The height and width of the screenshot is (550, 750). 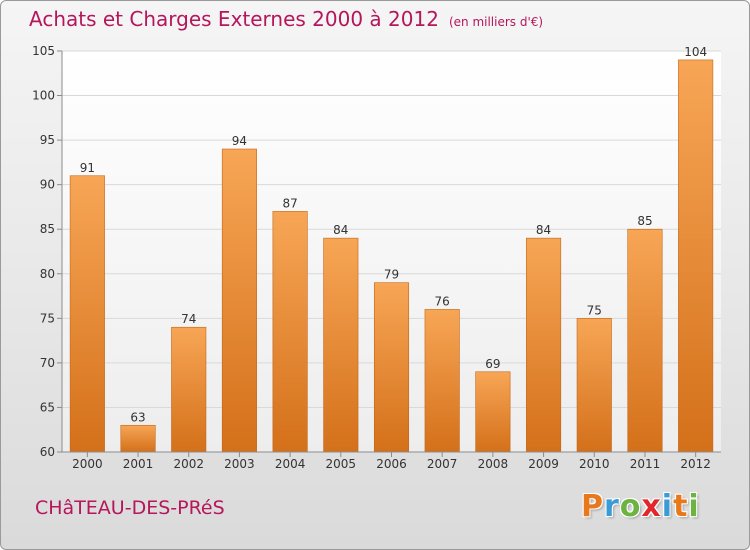 What do you see at coordinates (234, 19) in the screenshot?
I see `chart-title-text: Achats et Charges Externes 2000 à 2012` at bounding box center [234, 19].